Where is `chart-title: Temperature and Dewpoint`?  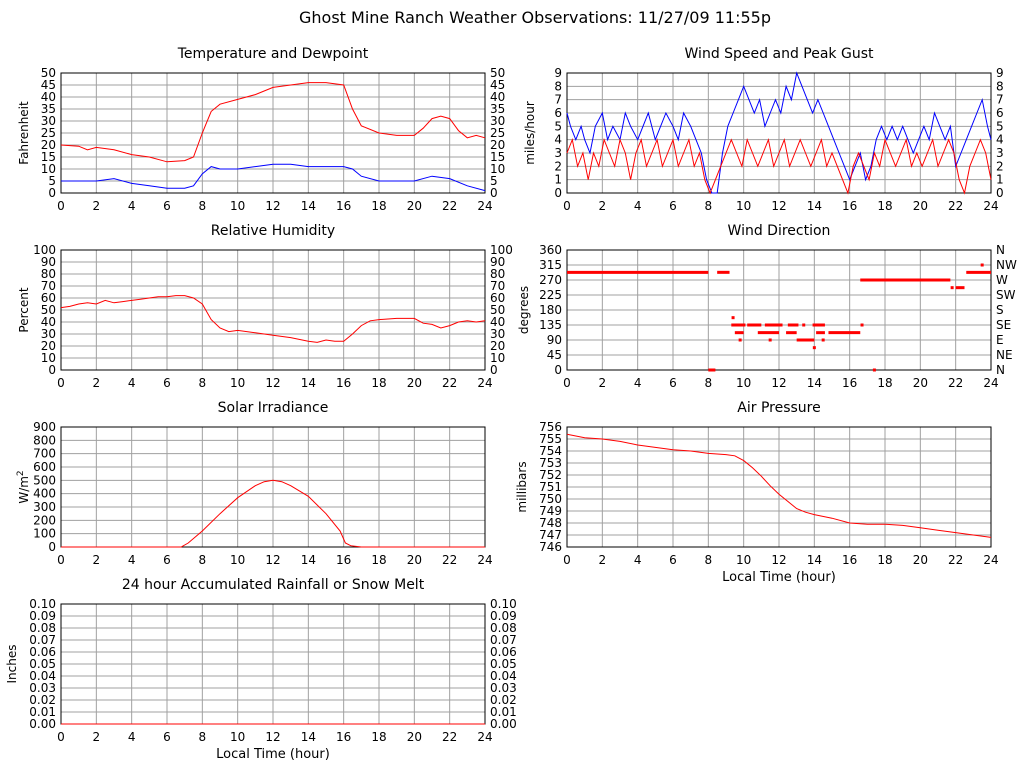
chart-title: Temperature and Dewpoint is located at coordinates (273, 54).